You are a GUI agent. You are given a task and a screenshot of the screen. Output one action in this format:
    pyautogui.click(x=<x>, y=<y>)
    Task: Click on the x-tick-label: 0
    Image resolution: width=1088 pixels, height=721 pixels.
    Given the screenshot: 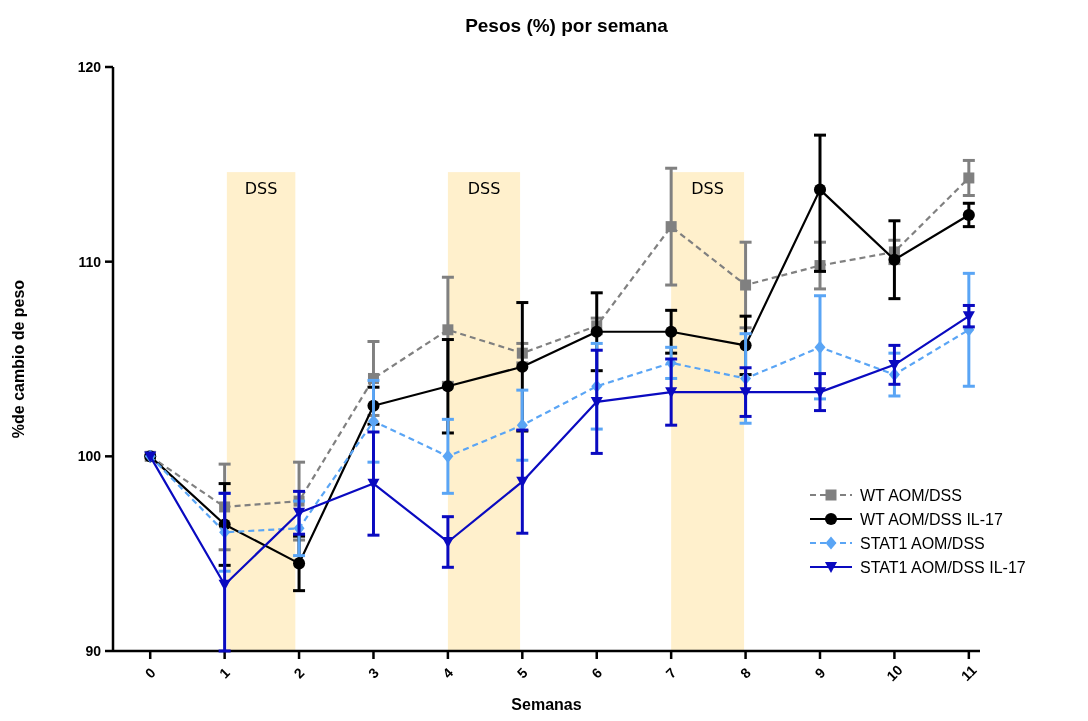 What is the action you would take?
    pyautogui.click(x=150, y=673)
    